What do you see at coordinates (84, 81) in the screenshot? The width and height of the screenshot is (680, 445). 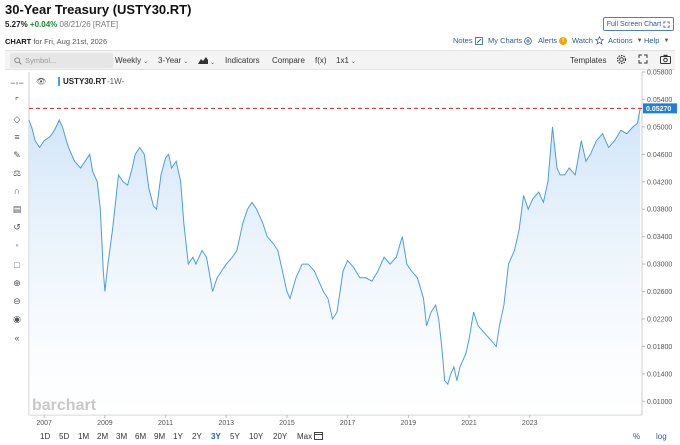 I see `legend-symbol: USTY30.RT` at bounding box center [84, 81].